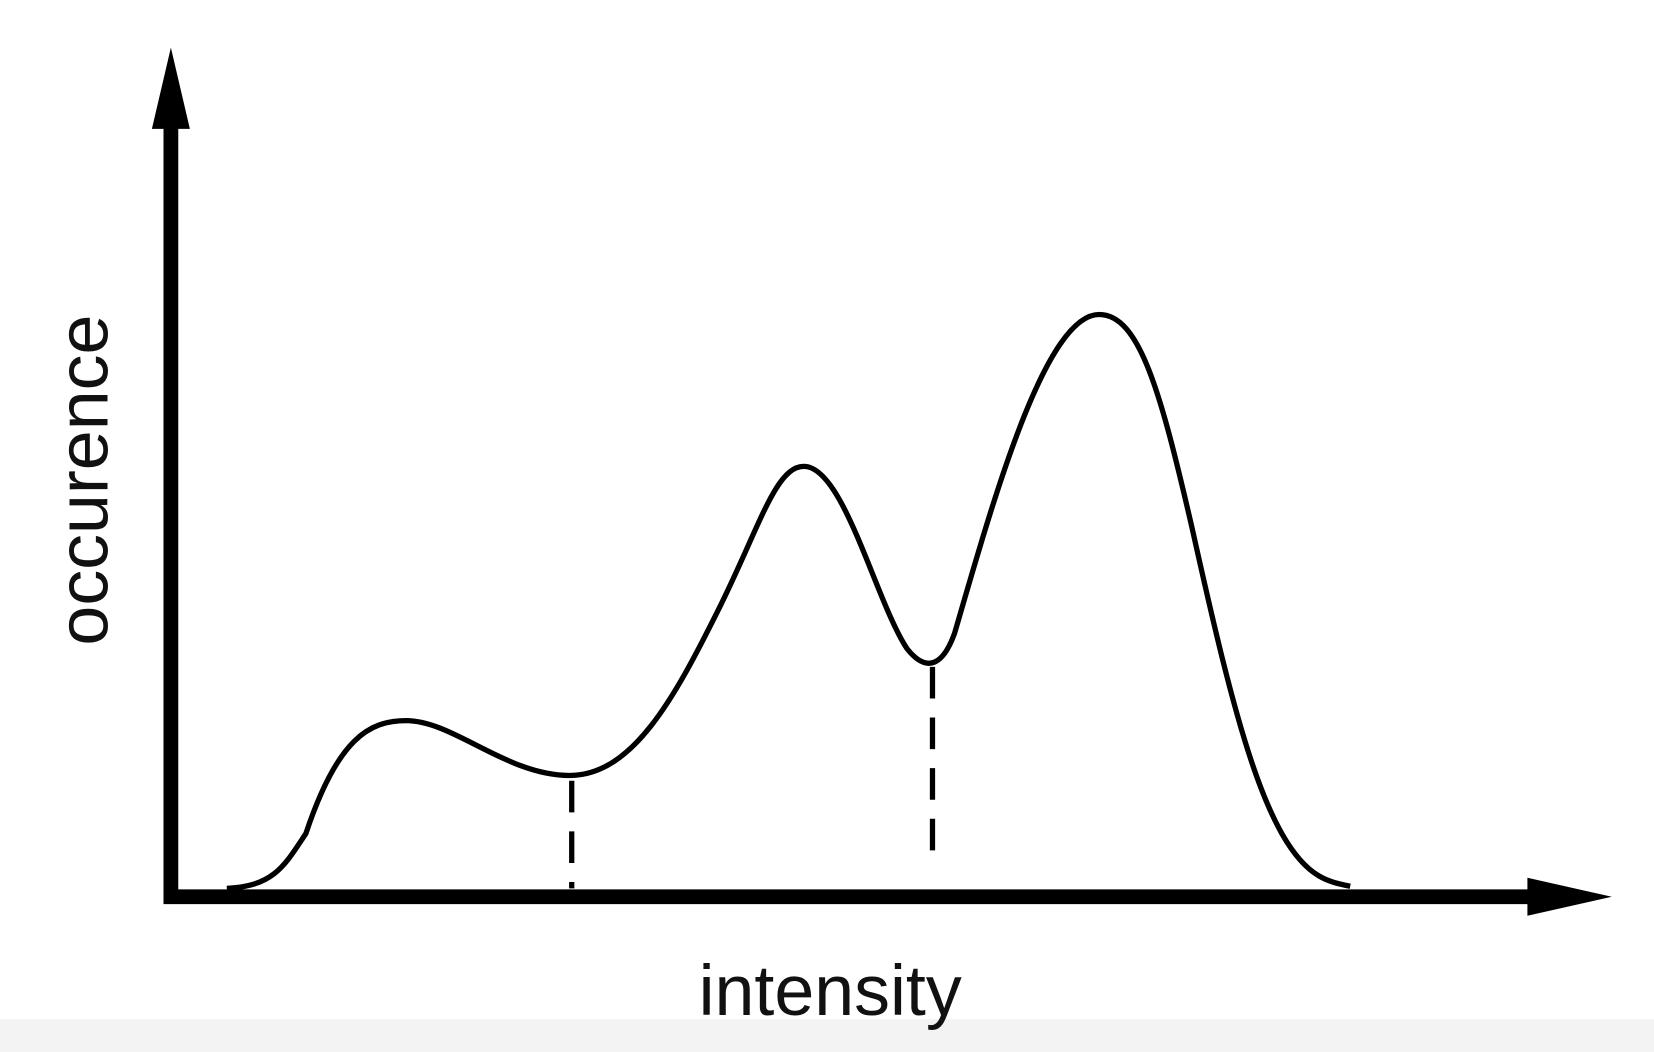 Image resolution: width=1654 pixels, height=1052 pixels. What do you see at coordinates (170, 88) in the screenshot?
I see `y-axis-arrow` at bounding box center [170, 88].